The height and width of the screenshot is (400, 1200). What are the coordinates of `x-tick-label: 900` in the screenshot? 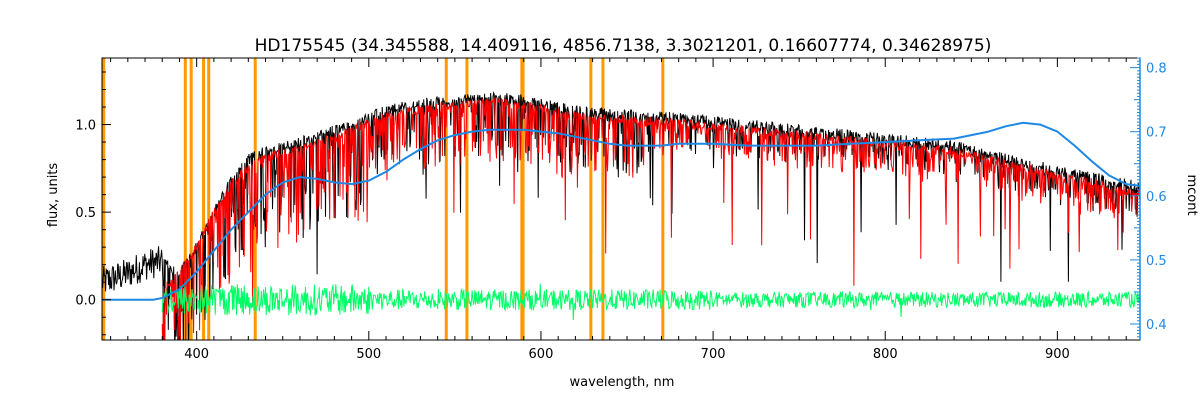 It's located at (1057, 354).